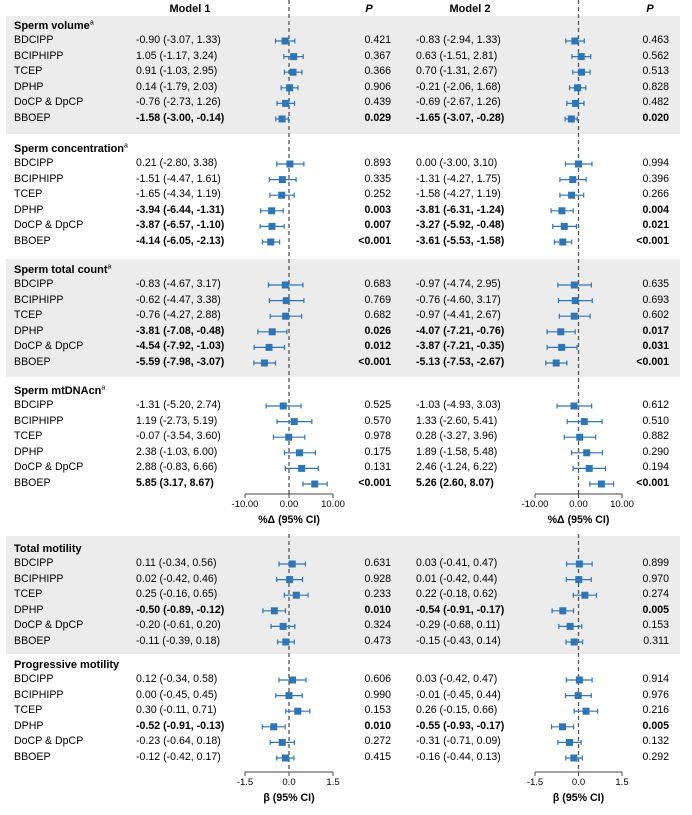 The image size is (692, 815). I want to click on model1-p-value: 0.153, so click(377, 710).